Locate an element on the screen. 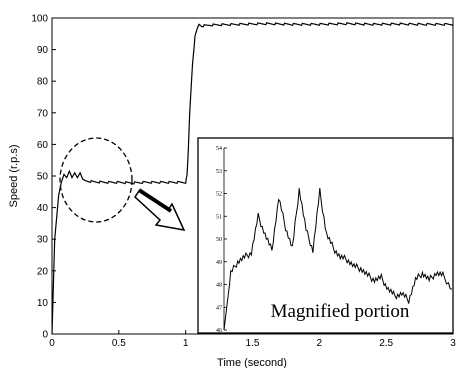 The height and width of the screenshot is (368, 457). inset-tick-label: 53 is located at coordinates (219, 172).